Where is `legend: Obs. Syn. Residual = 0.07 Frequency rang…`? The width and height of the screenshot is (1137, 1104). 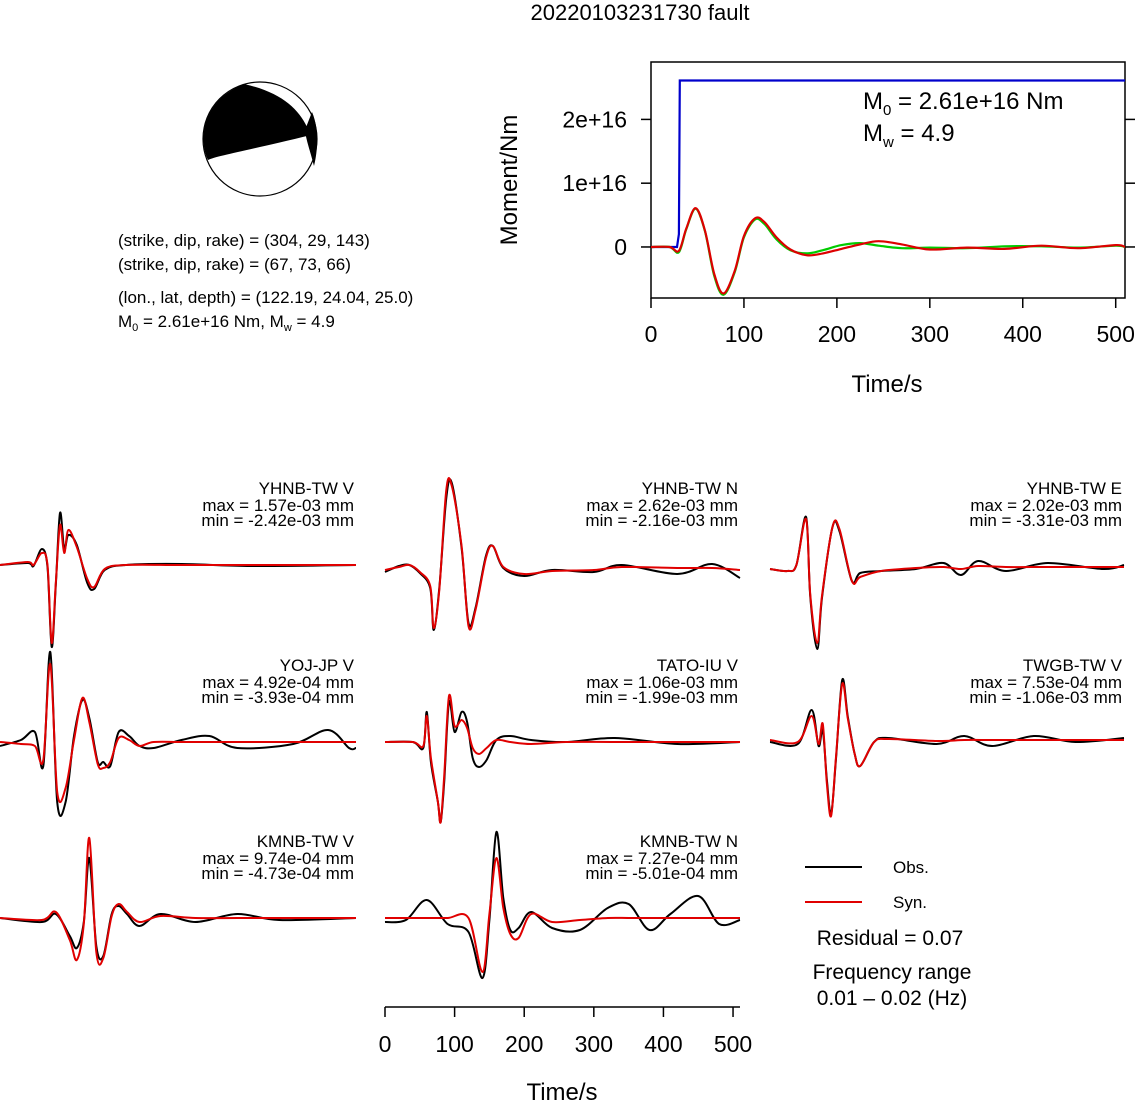
legend: Obs. Syn. Residual = 0.07 Frequency rang… is located at coordinates (888, 934).